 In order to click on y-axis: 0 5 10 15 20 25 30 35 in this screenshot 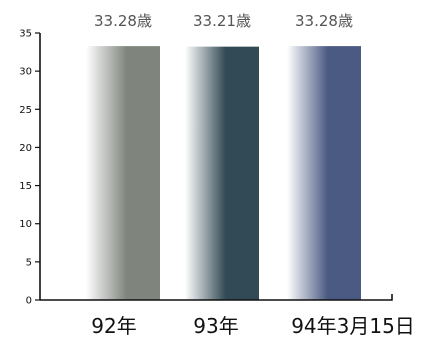, I will do `click(30, 168)`.